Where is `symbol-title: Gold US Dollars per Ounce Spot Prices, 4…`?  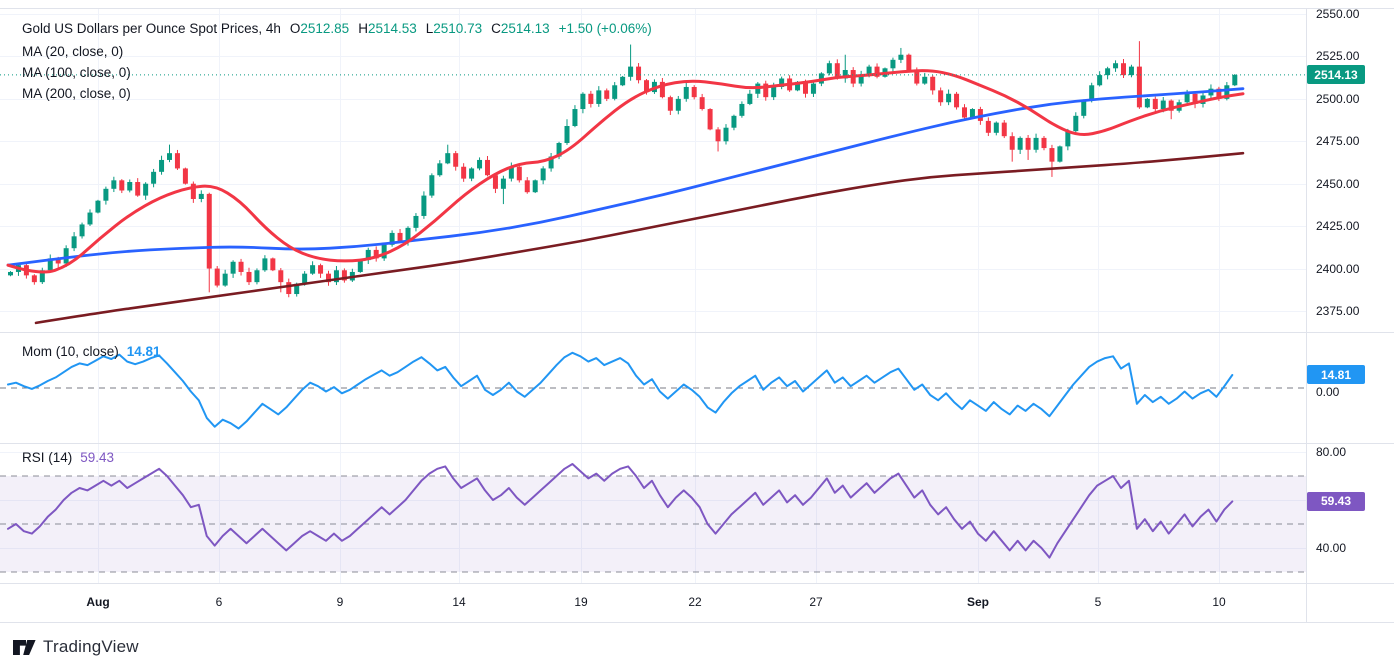 symbol-title: Gold US Dollars per Ounce Spot Prices, 4… is located at coordinates (151, 28).